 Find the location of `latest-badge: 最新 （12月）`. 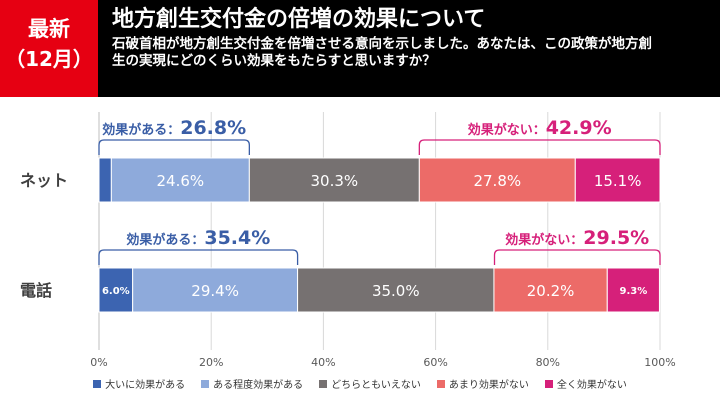

latest-badge: 最新 （12月） is located at coordinates (49, 48).